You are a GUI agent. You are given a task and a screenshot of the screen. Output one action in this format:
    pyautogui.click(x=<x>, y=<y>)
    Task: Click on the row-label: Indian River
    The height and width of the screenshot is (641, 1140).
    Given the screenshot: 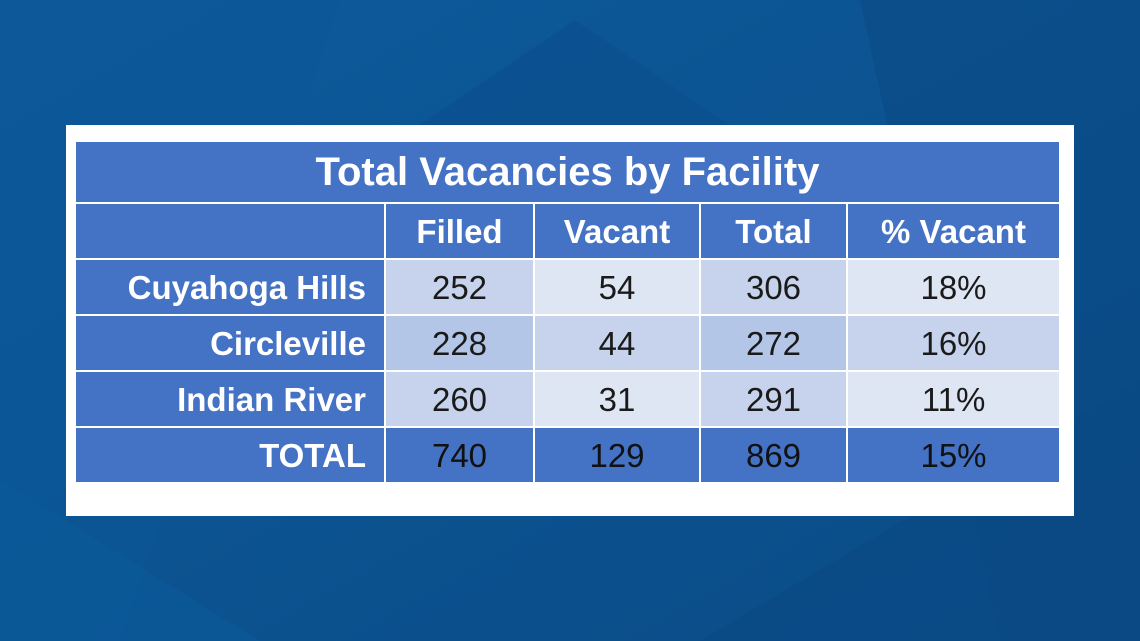 What is the action you would take?
    pyautogui.click(x=230, y=399)
    